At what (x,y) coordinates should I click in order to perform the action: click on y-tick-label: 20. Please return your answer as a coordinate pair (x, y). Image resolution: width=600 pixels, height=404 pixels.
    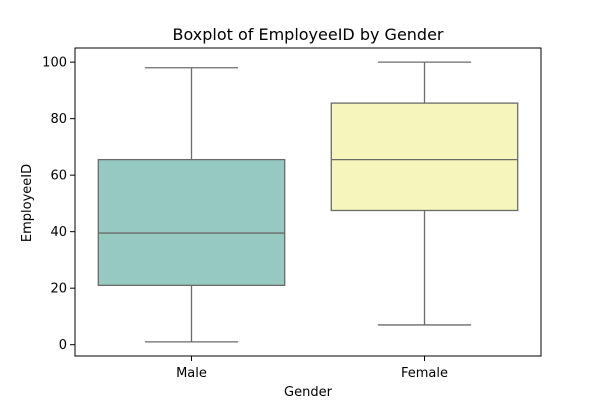
    Looking at the image, I should click on (58, 289).